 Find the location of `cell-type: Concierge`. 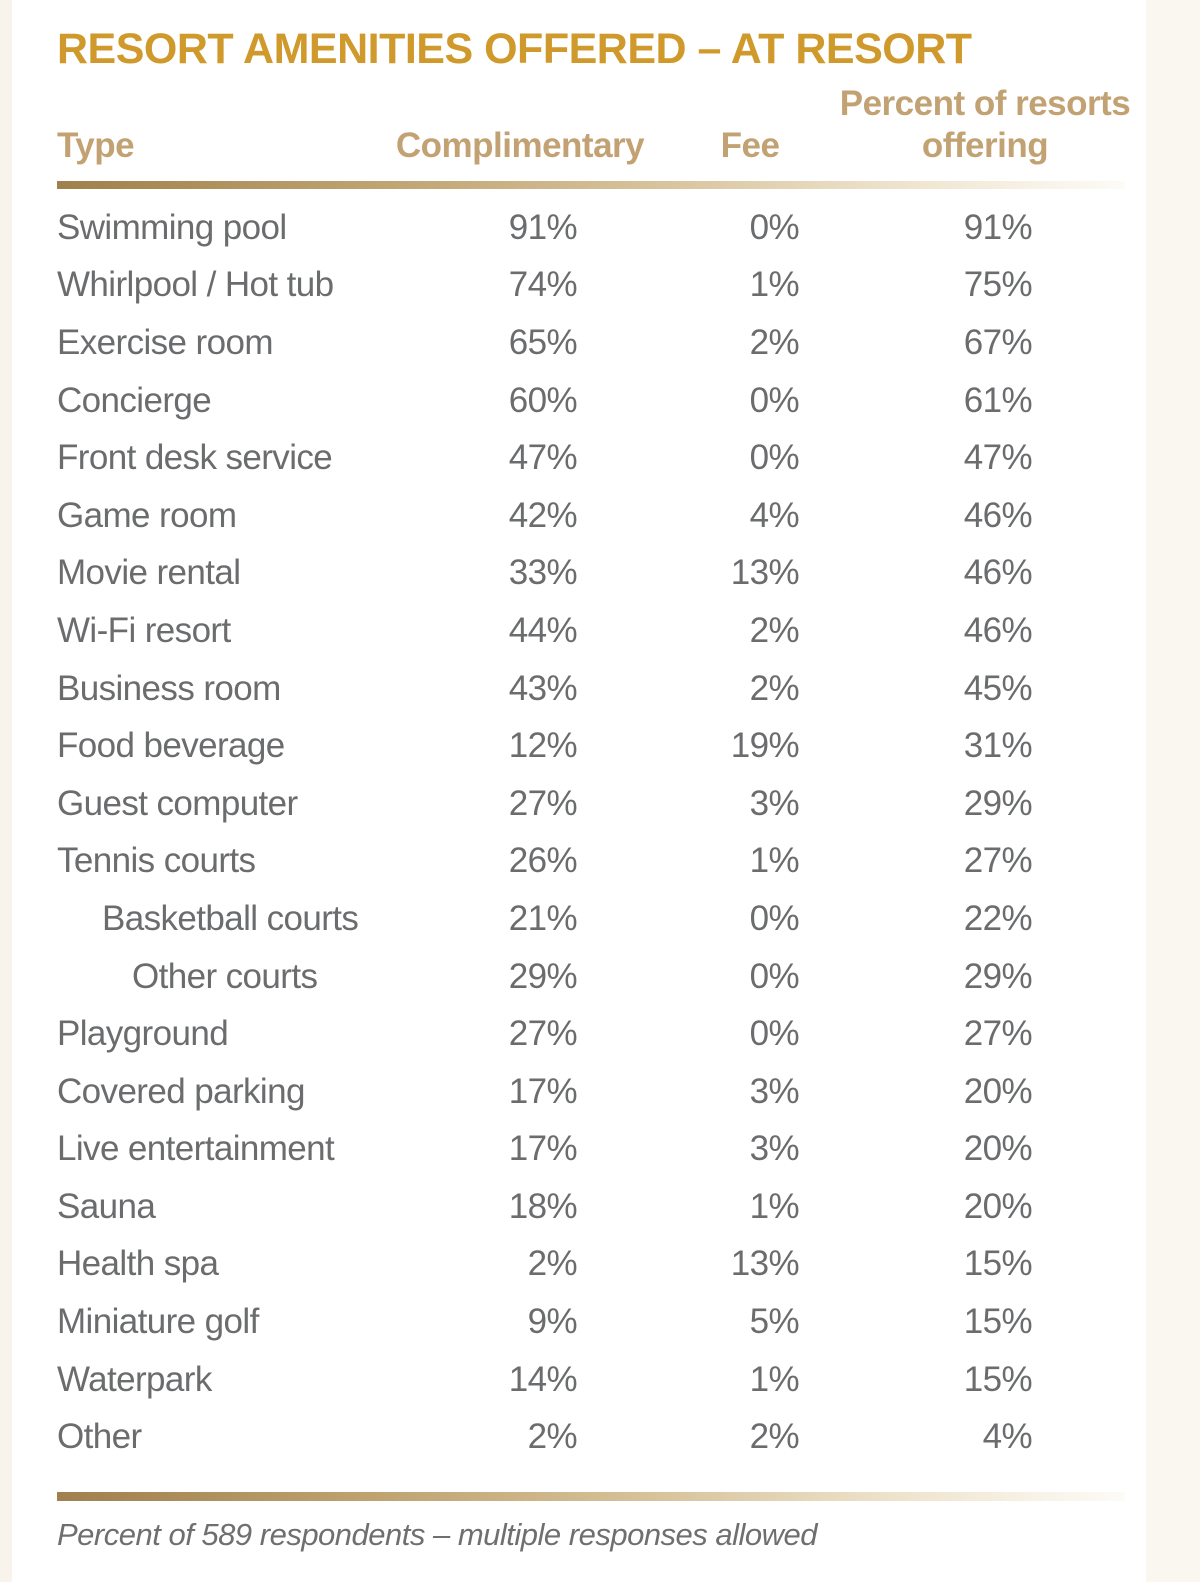

cell-type: Concierge is located at coordinates (134, 400).